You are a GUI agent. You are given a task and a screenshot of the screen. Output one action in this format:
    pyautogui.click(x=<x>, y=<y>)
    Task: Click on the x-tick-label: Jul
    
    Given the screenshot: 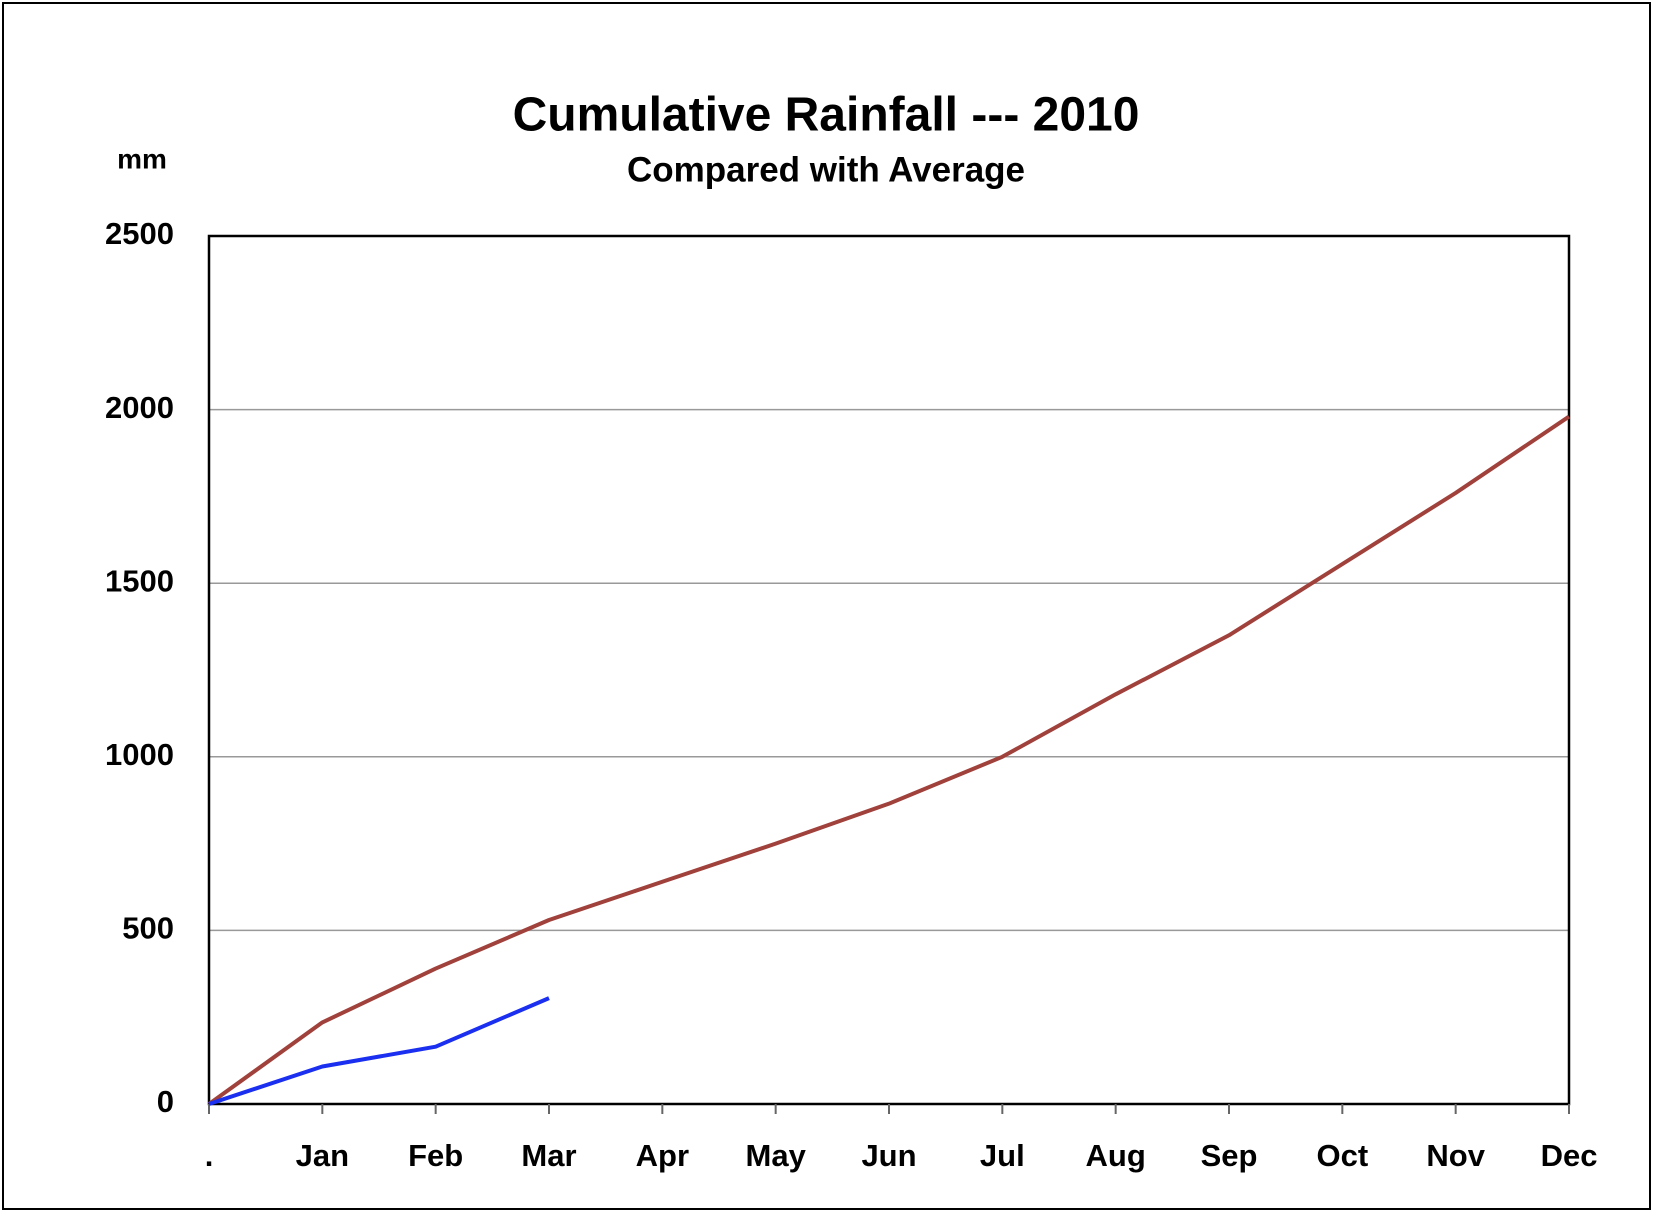 What is the action you would take?
    pyautogui.click(x=1002, y=1155)
    